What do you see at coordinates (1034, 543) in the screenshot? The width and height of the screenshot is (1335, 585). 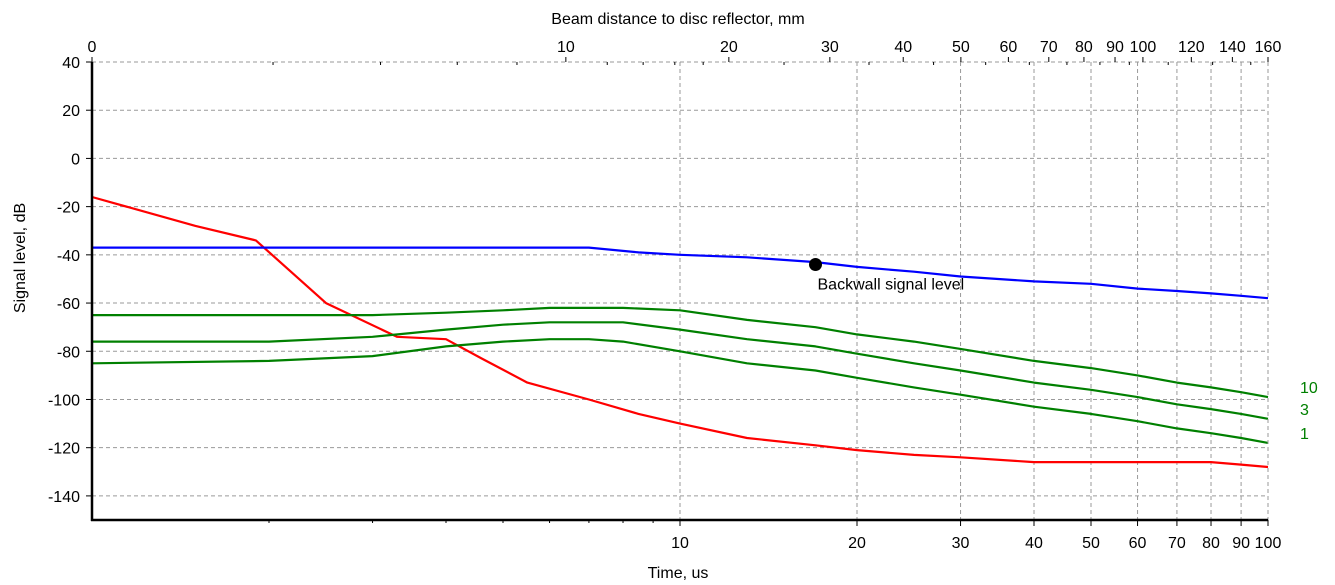 I see `x-tick-label: 40` at bounding box center [1034, 543].